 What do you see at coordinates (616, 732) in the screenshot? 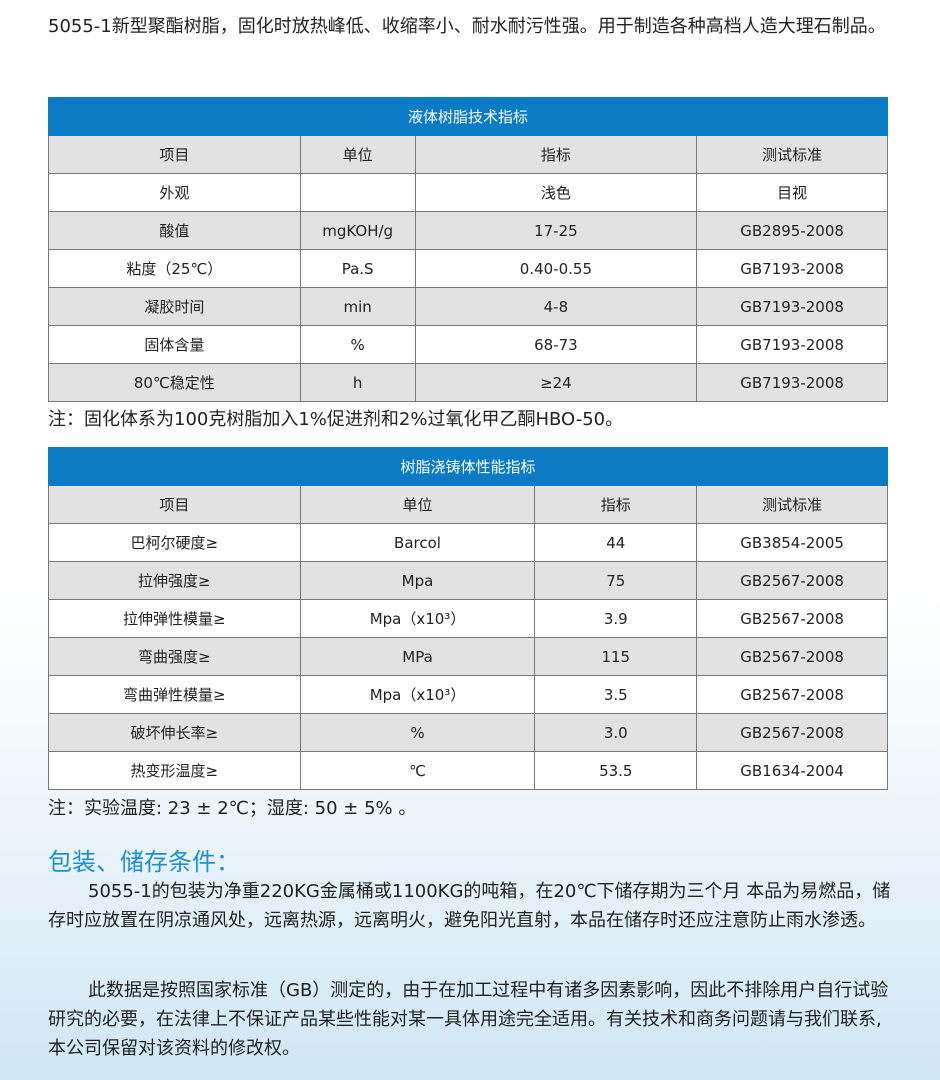
I see `table-cell: 3.0` at bounding box center [616, 732].